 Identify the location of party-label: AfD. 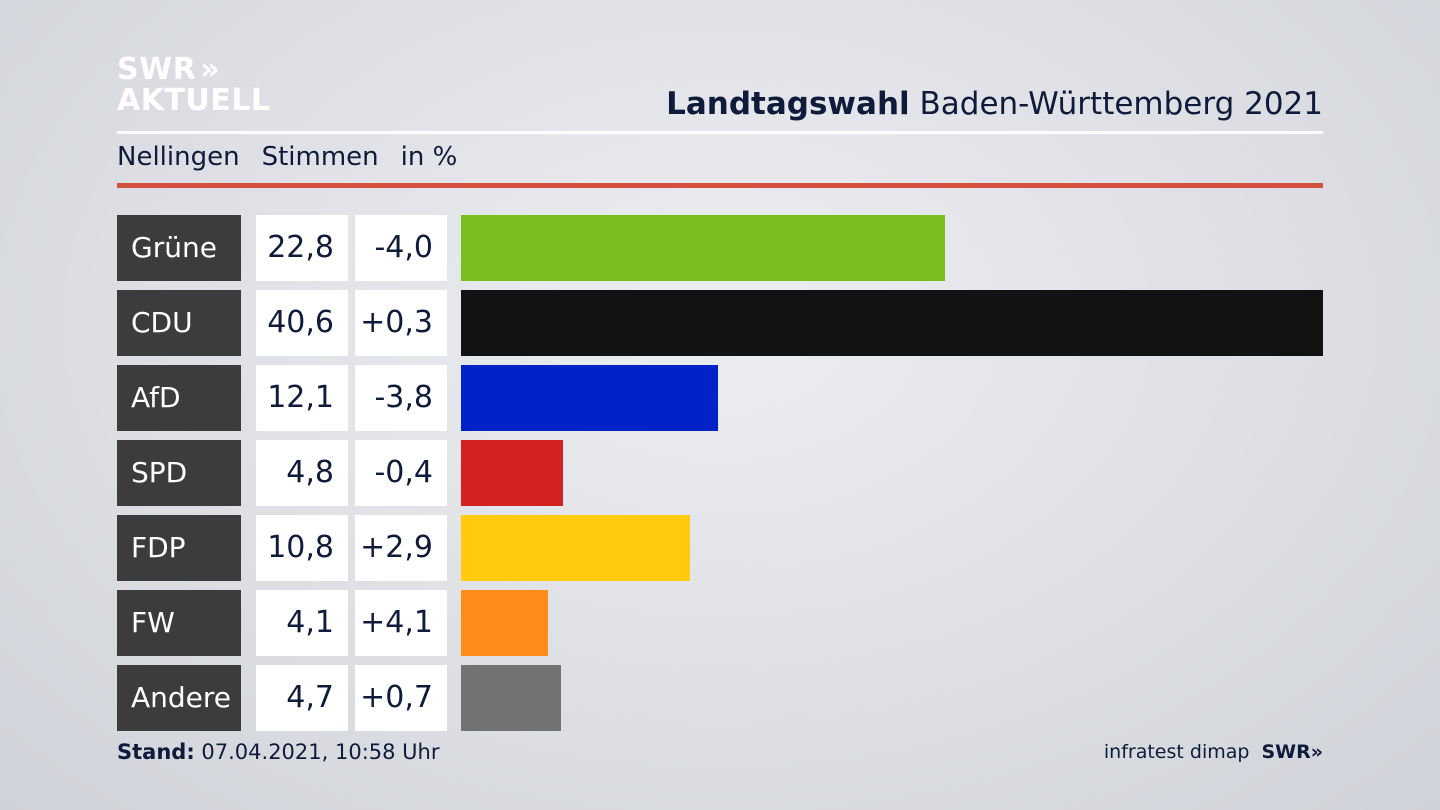
(179, 398).